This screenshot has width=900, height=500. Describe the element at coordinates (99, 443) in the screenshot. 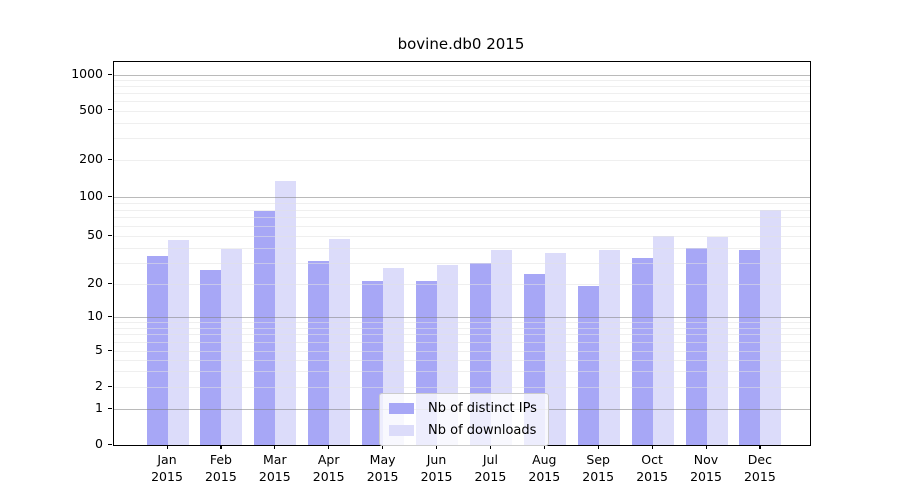

I see `y-axis-tick-label: 0` at that location.